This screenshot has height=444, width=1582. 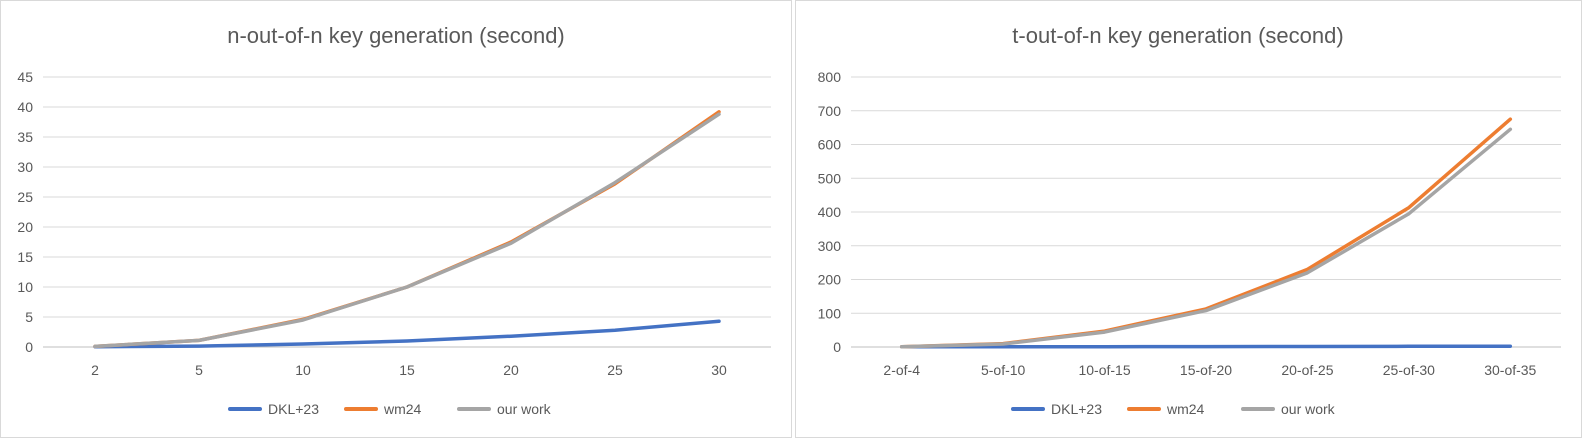 I want to click on x-tick-label: 5, so click(x=199, y=370).